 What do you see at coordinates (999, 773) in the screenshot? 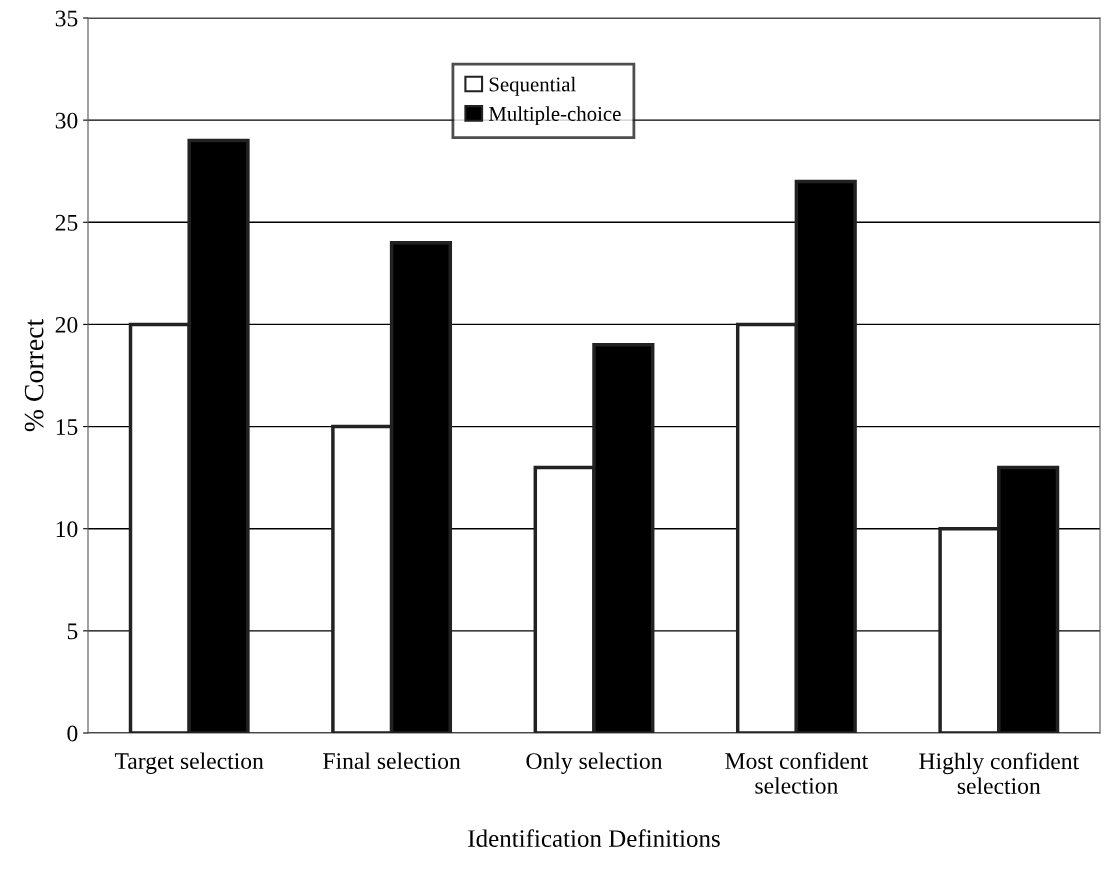
I see `x-tick-label: Highly confident selection` at bounding box center [999, 773].